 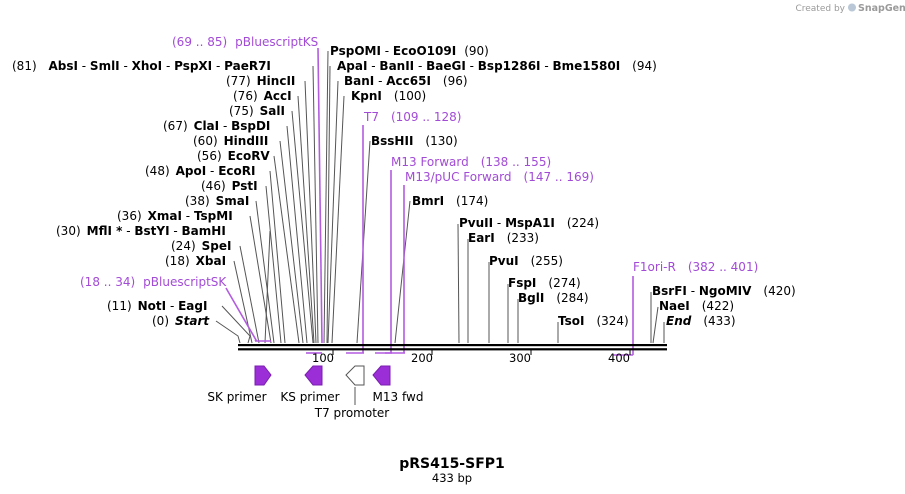 I want to click on site-label-start: (0) Start, so click(x=181, y=321).